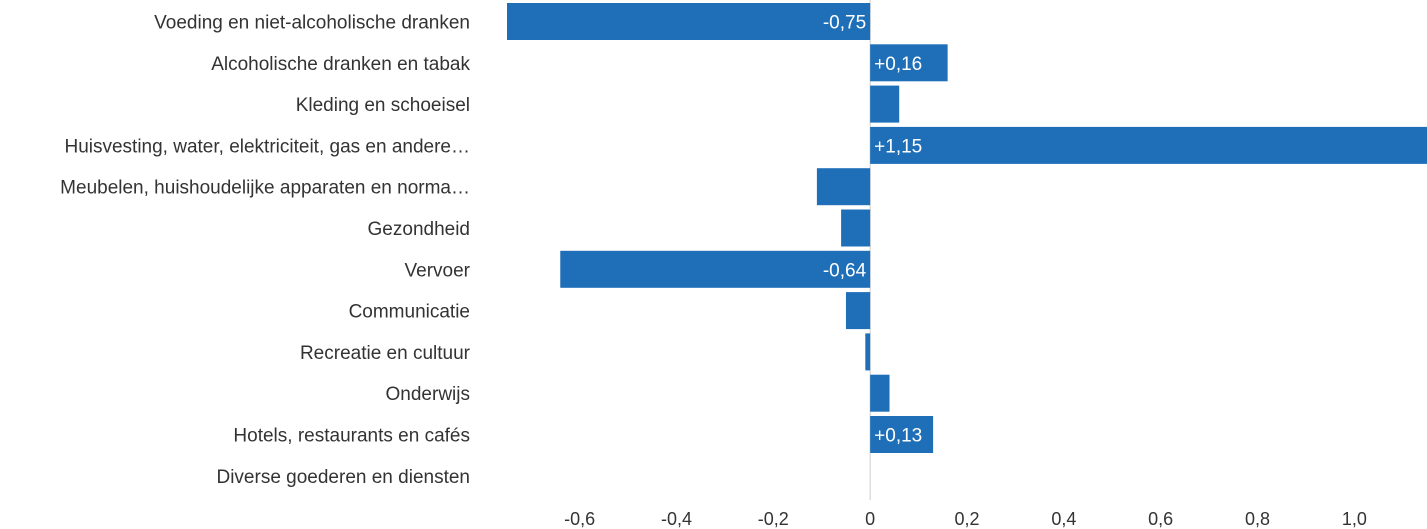 The image size is (1427, 529). I want to click on x-tick-label: 0,6, so click(1160, 519).